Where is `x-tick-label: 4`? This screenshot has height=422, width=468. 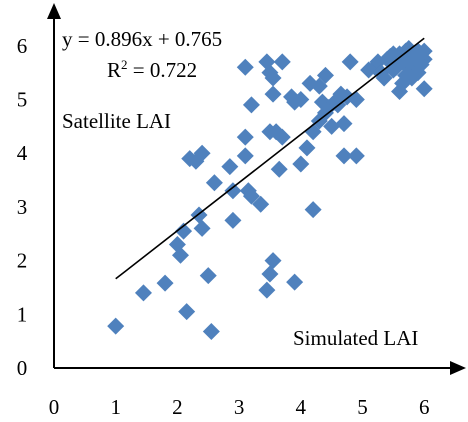
x-tick-label: 4 is located at coordinates (301, 407).